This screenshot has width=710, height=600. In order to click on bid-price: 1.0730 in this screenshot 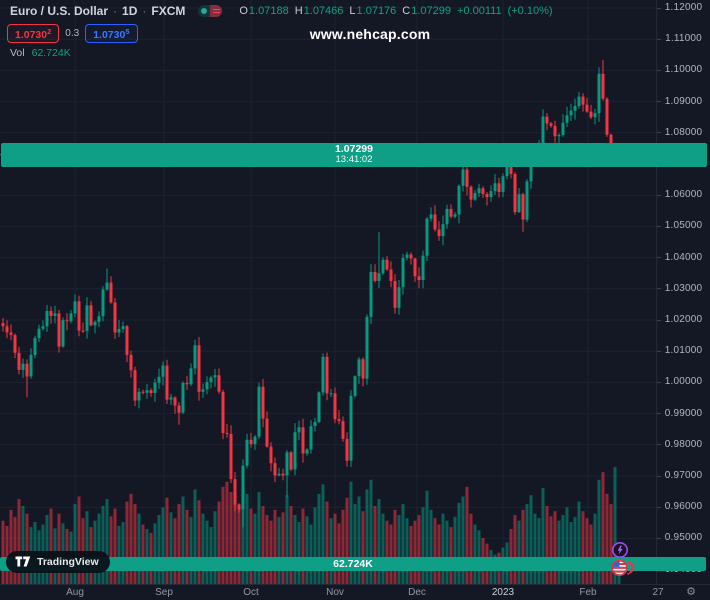, I will do `click(31, 35)`.